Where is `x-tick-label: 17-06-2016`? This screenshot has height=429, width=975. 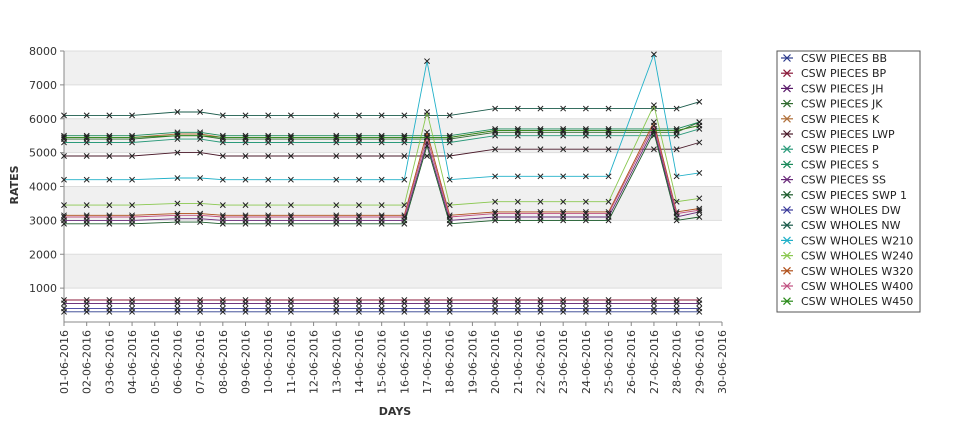
x-tick-label: 17-06-2016 is located at coordinates (427, 362).